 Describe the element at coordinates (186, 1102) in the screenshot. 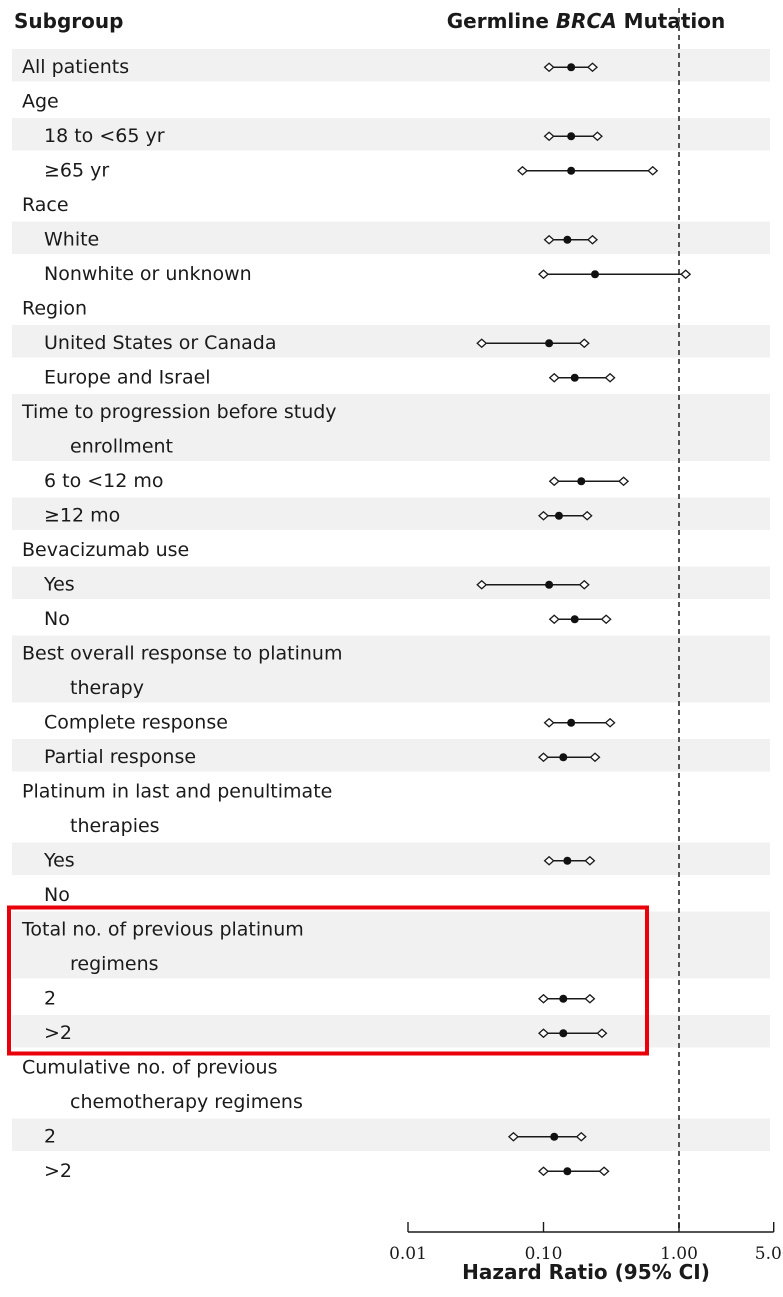

I see `subgroup-label: chemotherapy regimens` at that location.